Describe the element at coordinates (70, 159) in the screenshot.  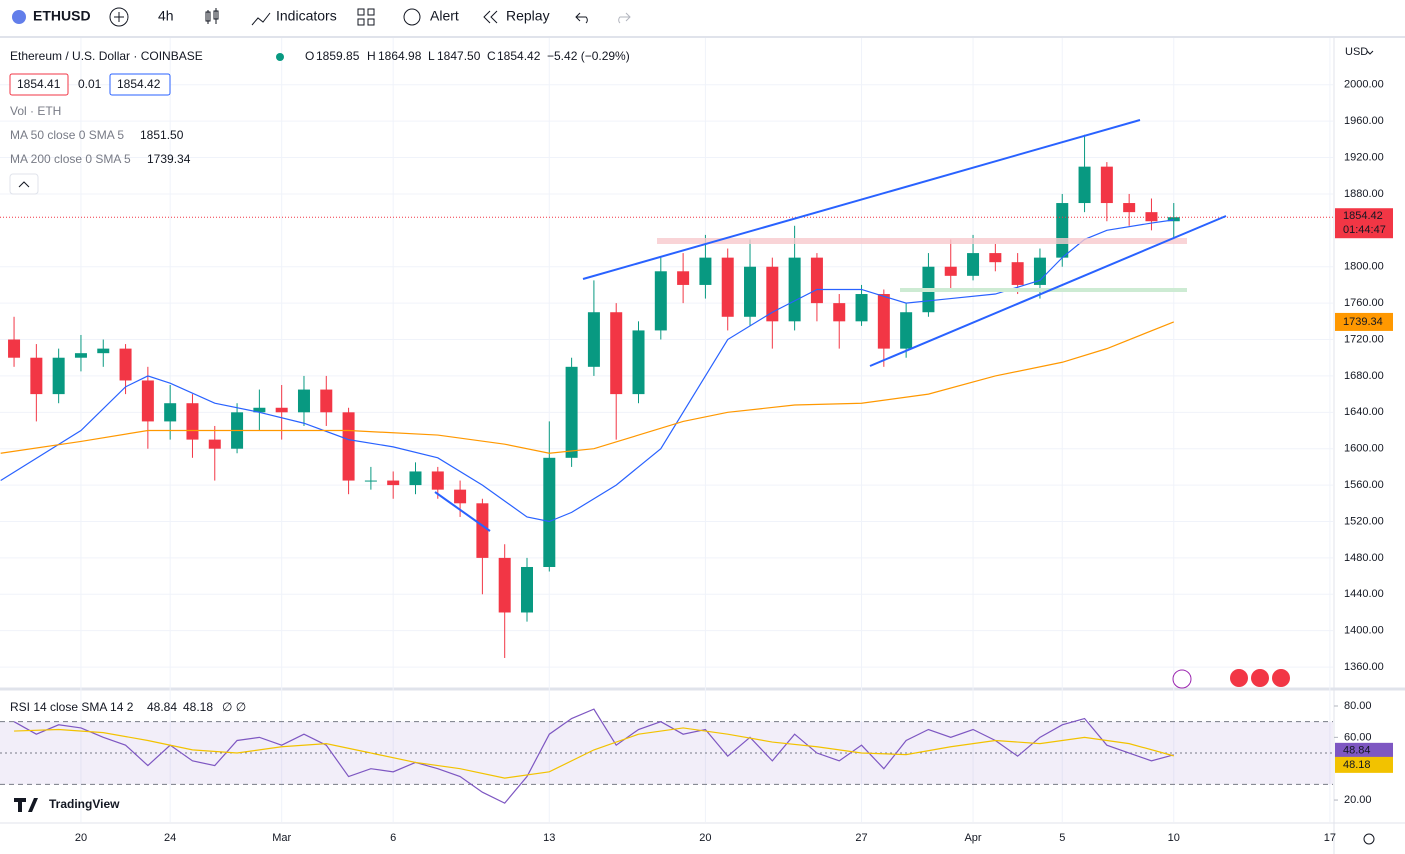
I see `legend-entry: MA 200 close 0 SMA 5` at that location.